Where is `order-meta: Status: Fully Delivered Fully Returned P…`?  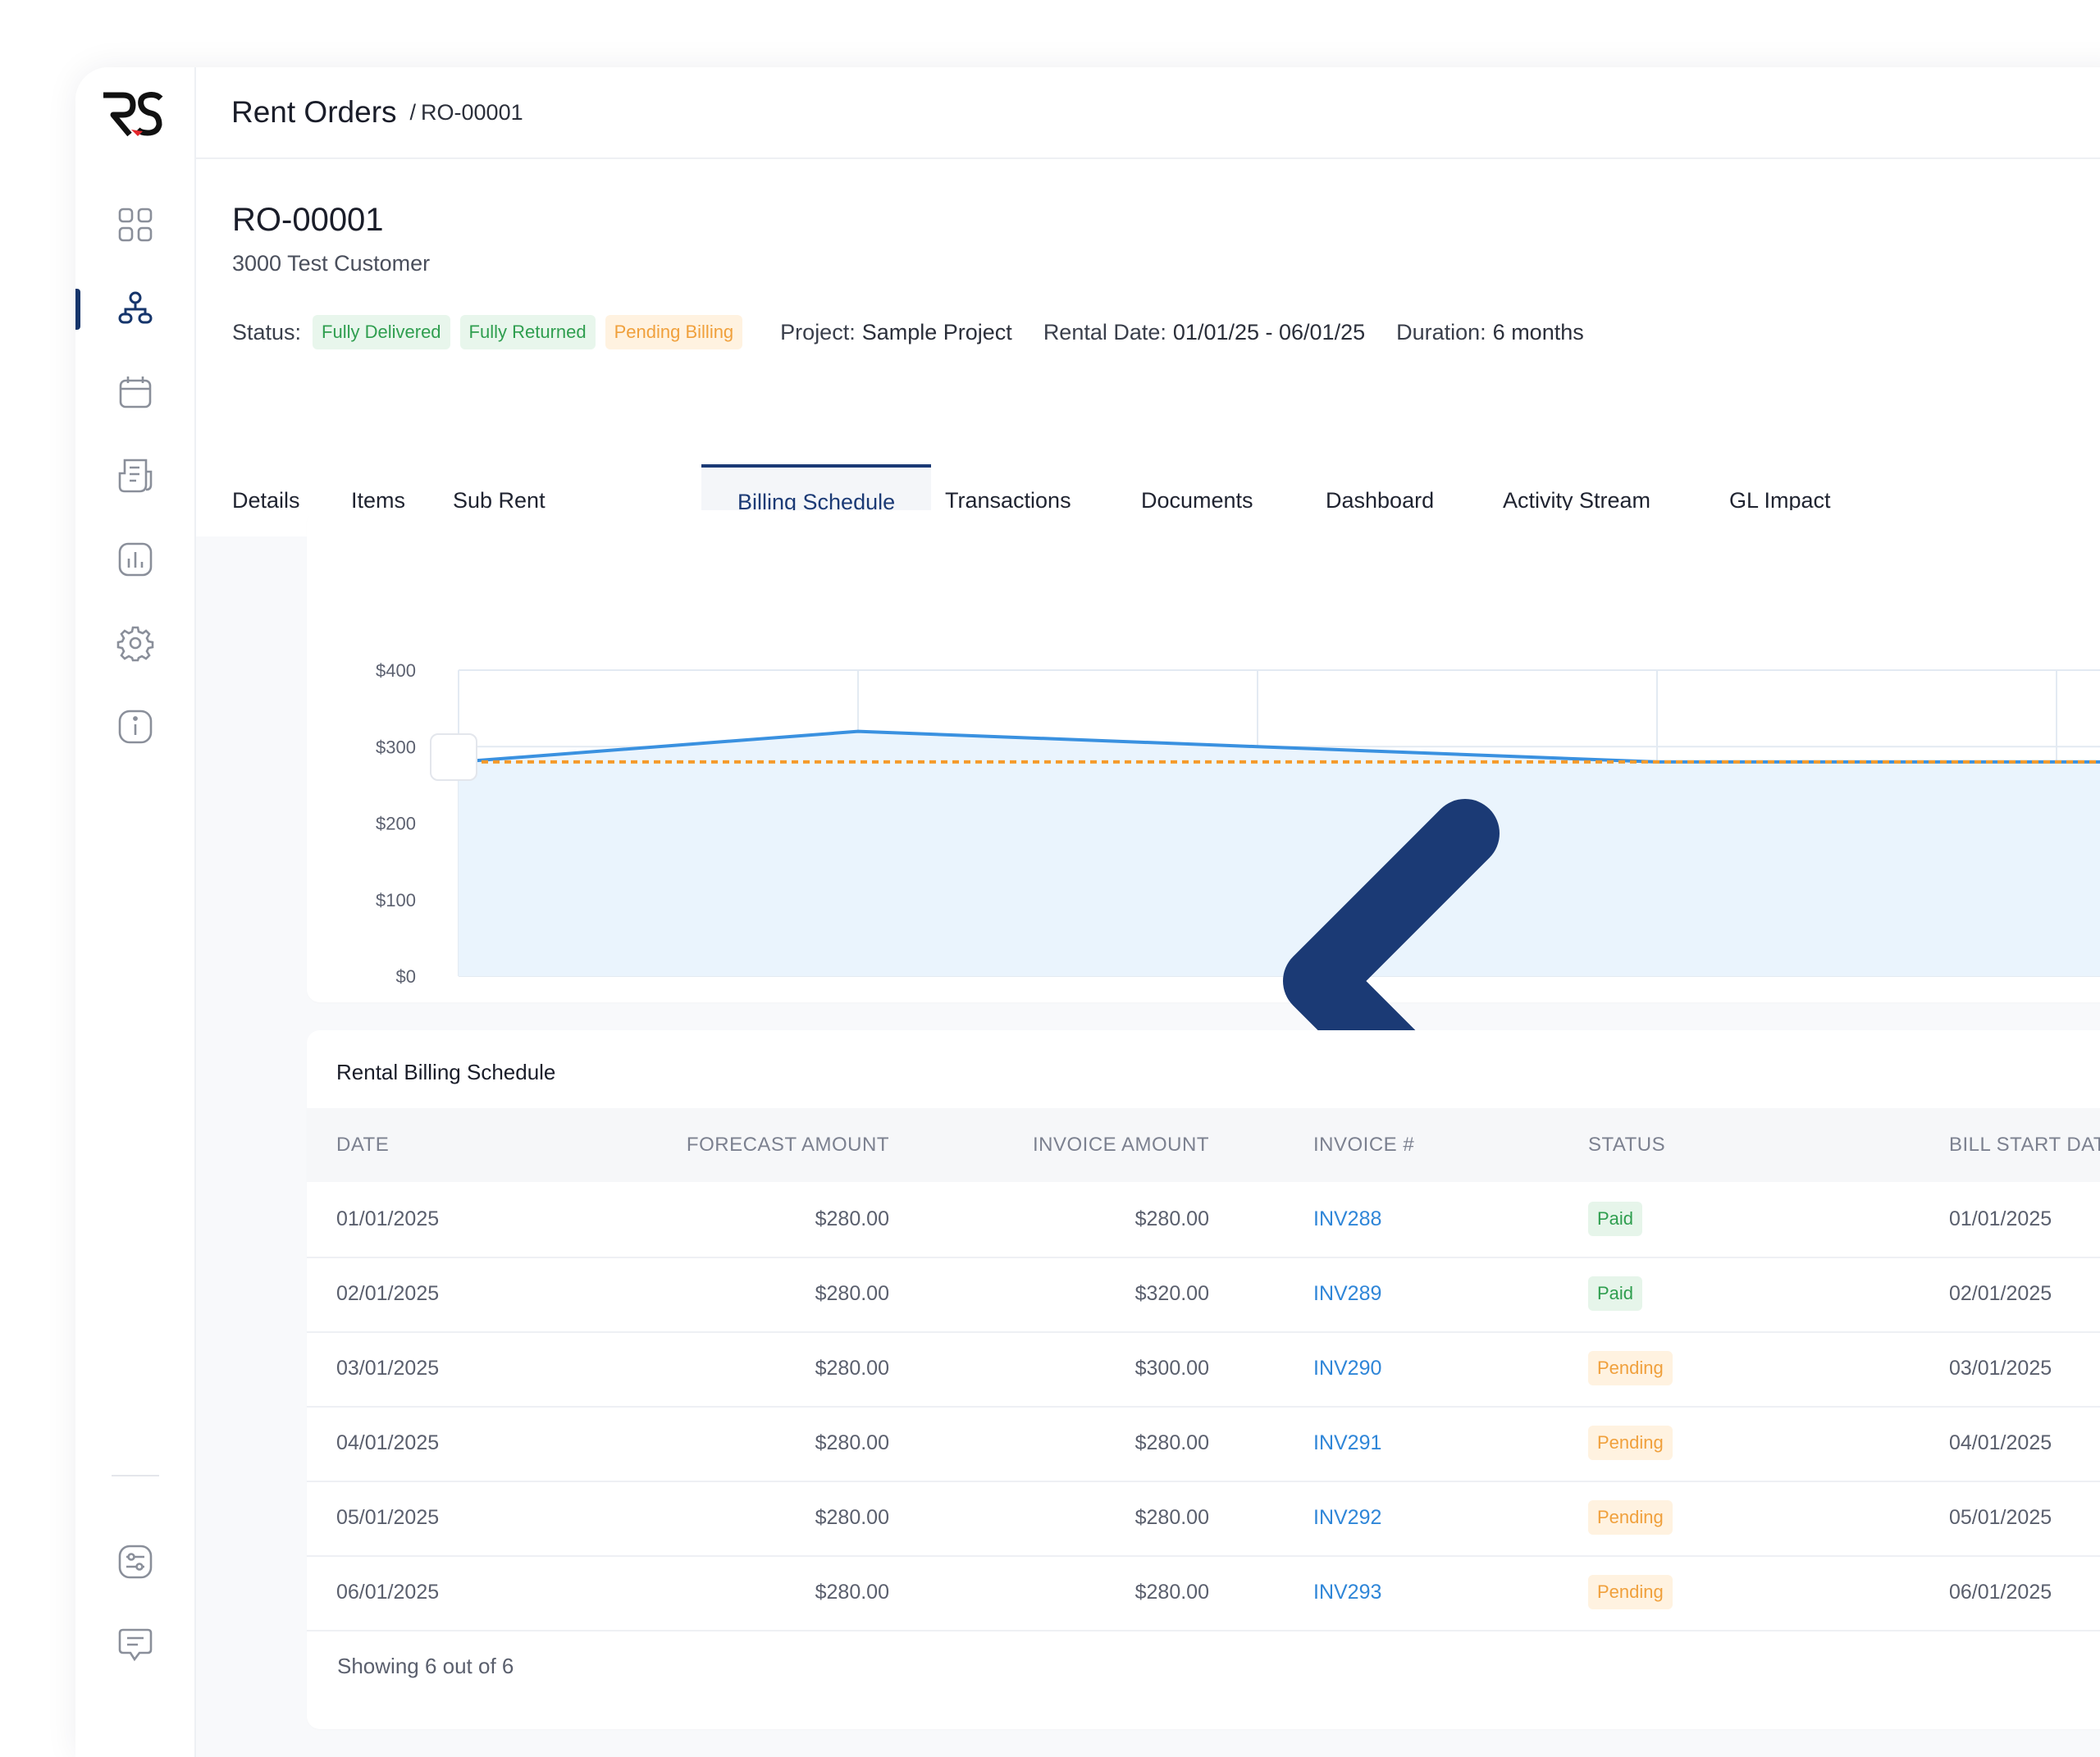
order-meta: Status: Fully Delivered Fully Returned P… is located at coordinates (908, 332).